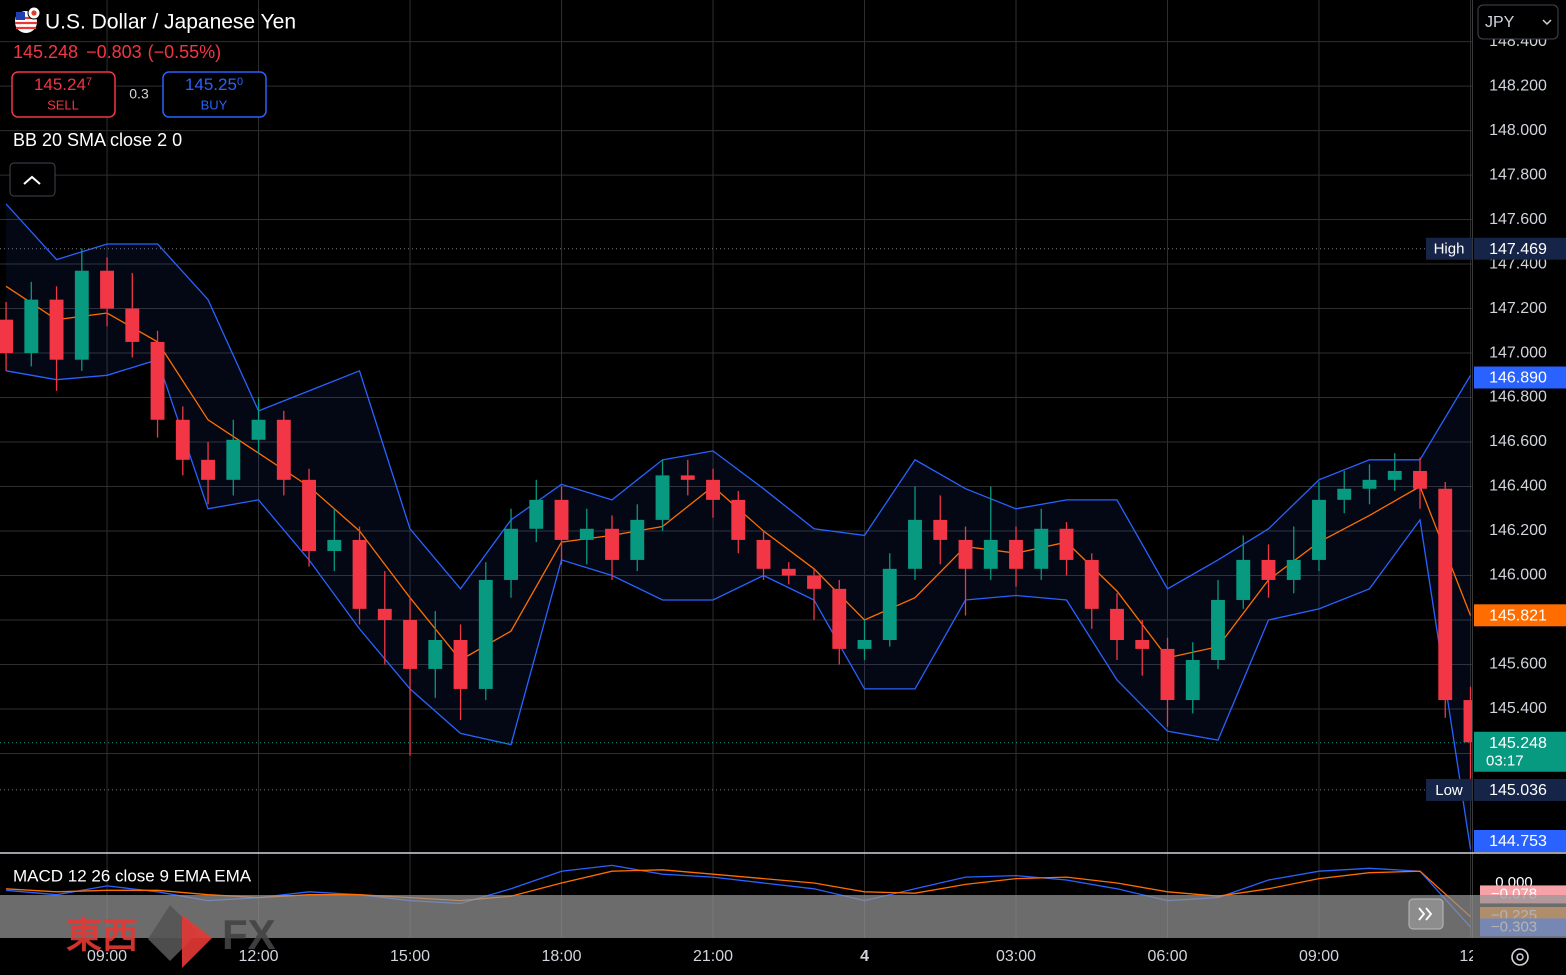  Describe the element at coordinates (170, 22) in the screenshot. I see `symbol-title: U.S. Dollar / Japanese Yen` at that location.